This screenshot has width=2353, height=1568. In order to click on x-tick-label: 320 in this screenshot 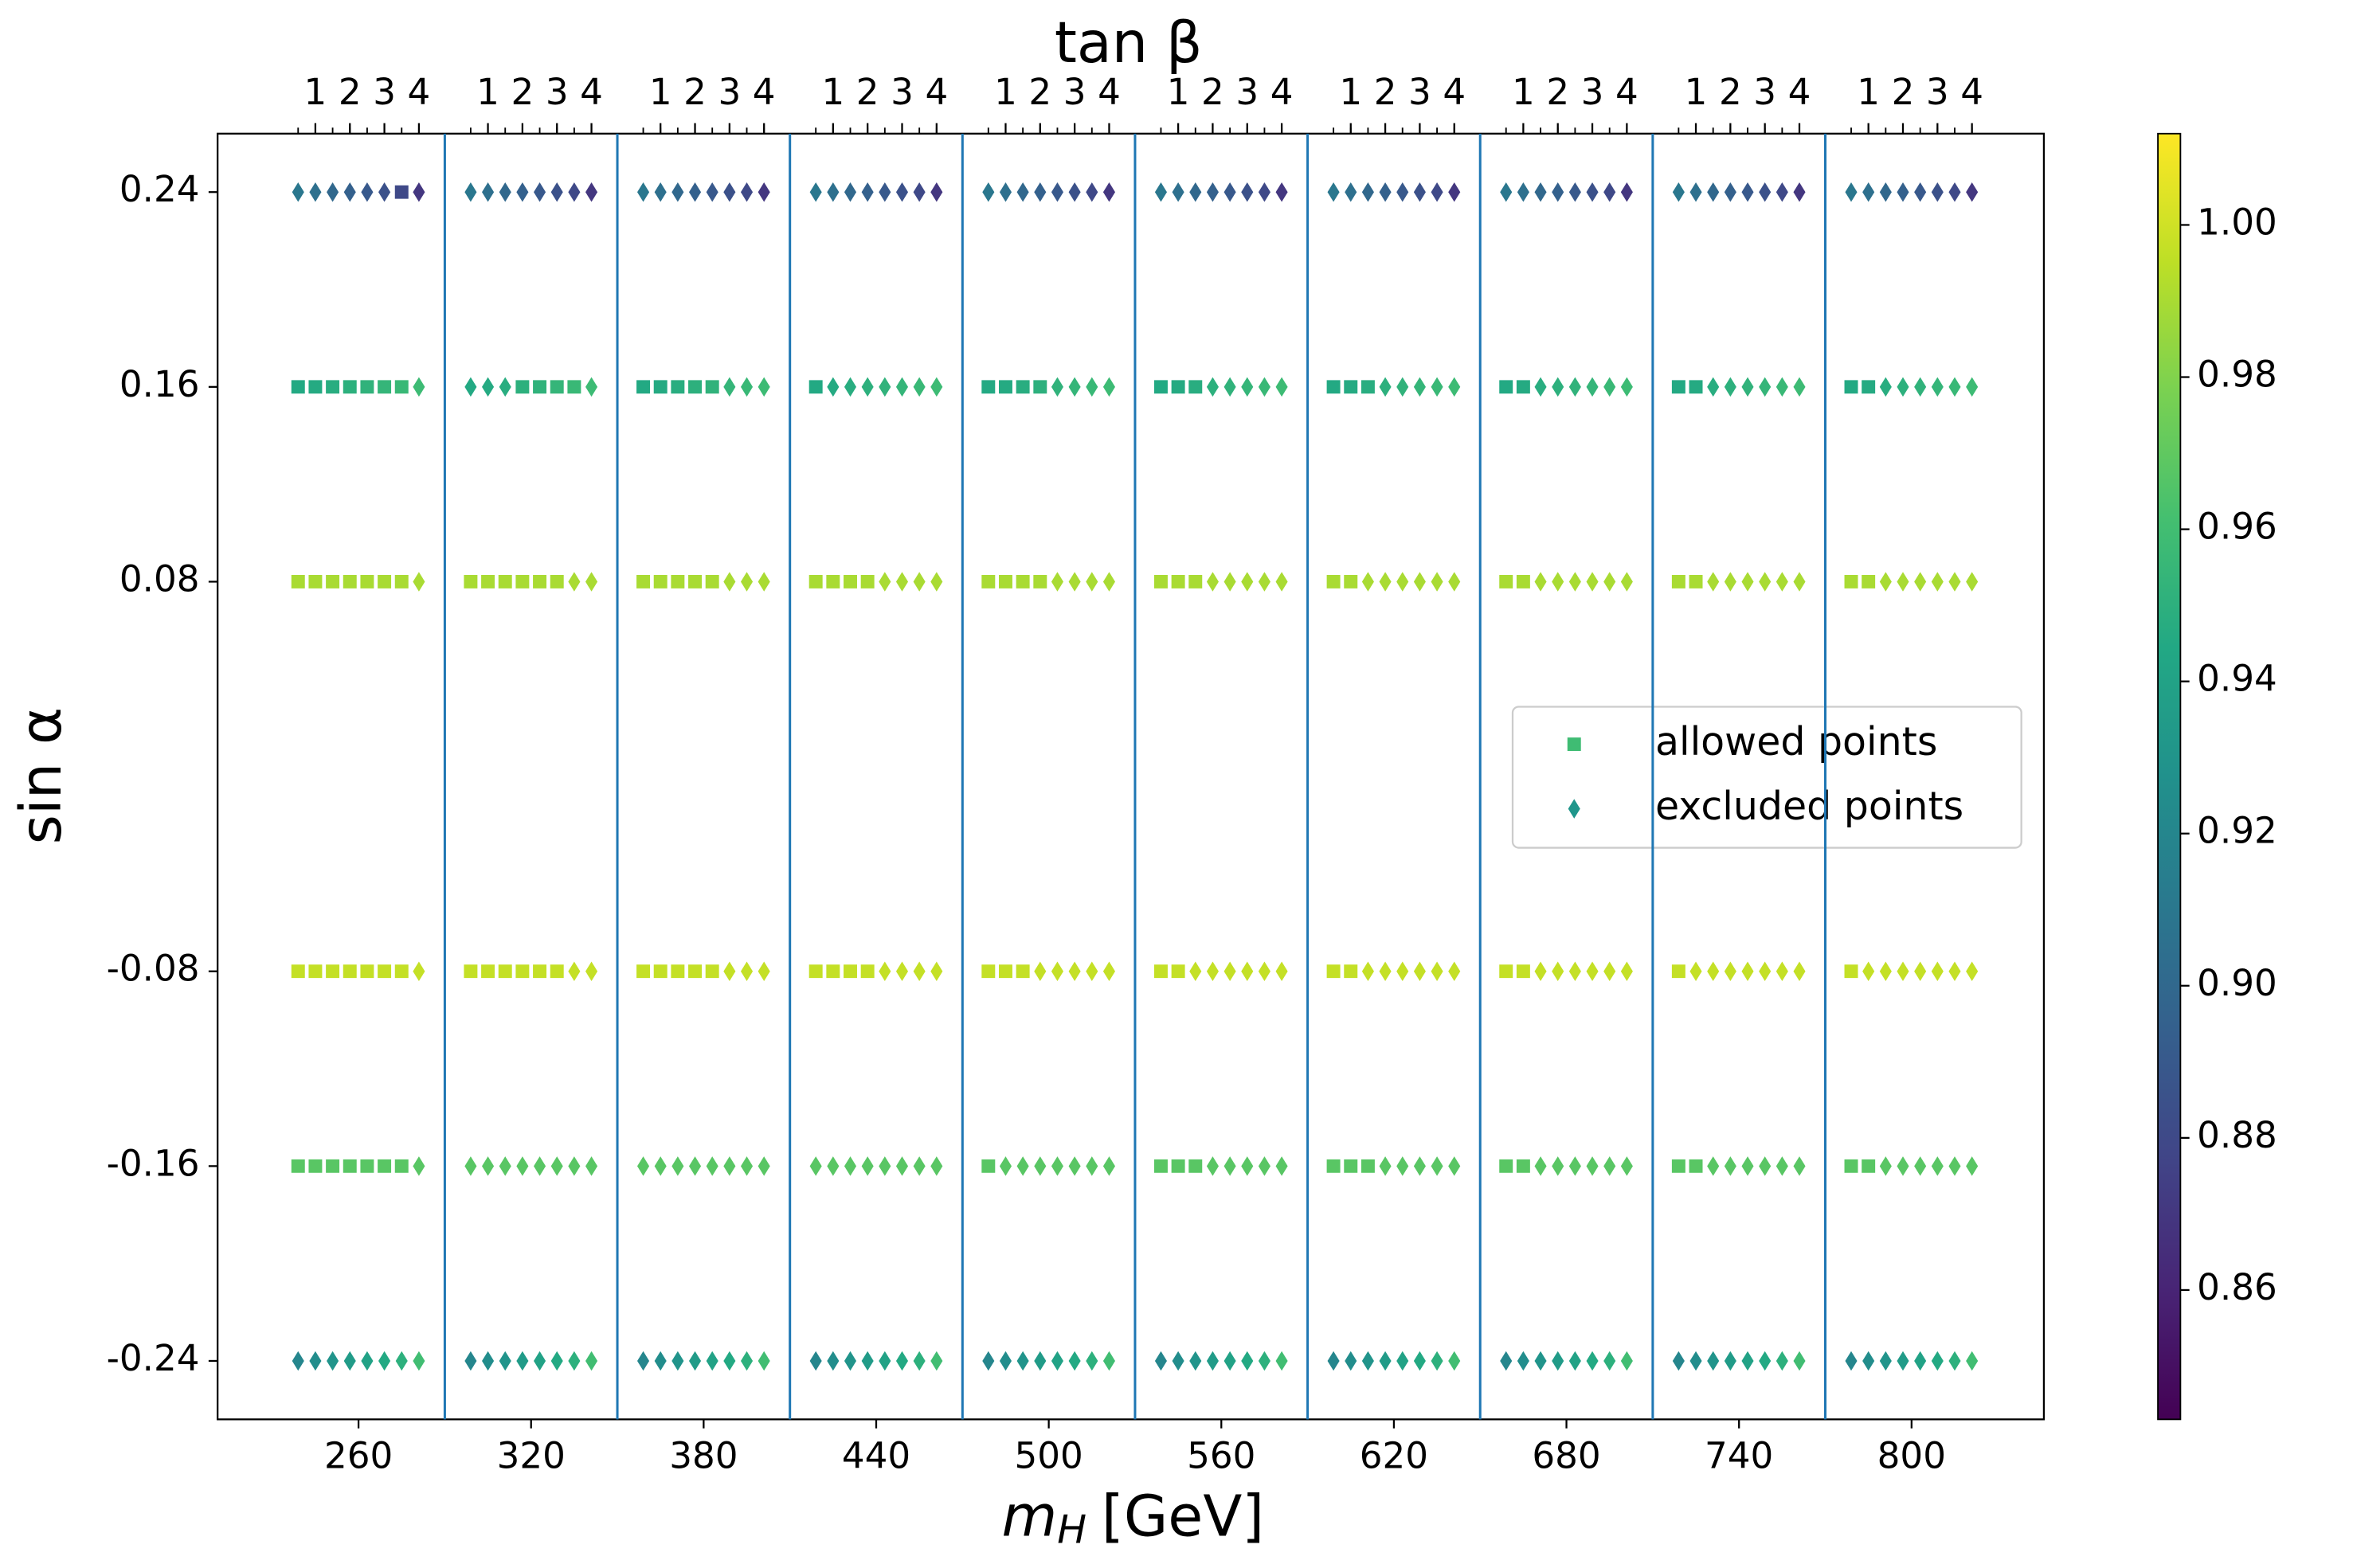, I will do `click(531, 1455)`.